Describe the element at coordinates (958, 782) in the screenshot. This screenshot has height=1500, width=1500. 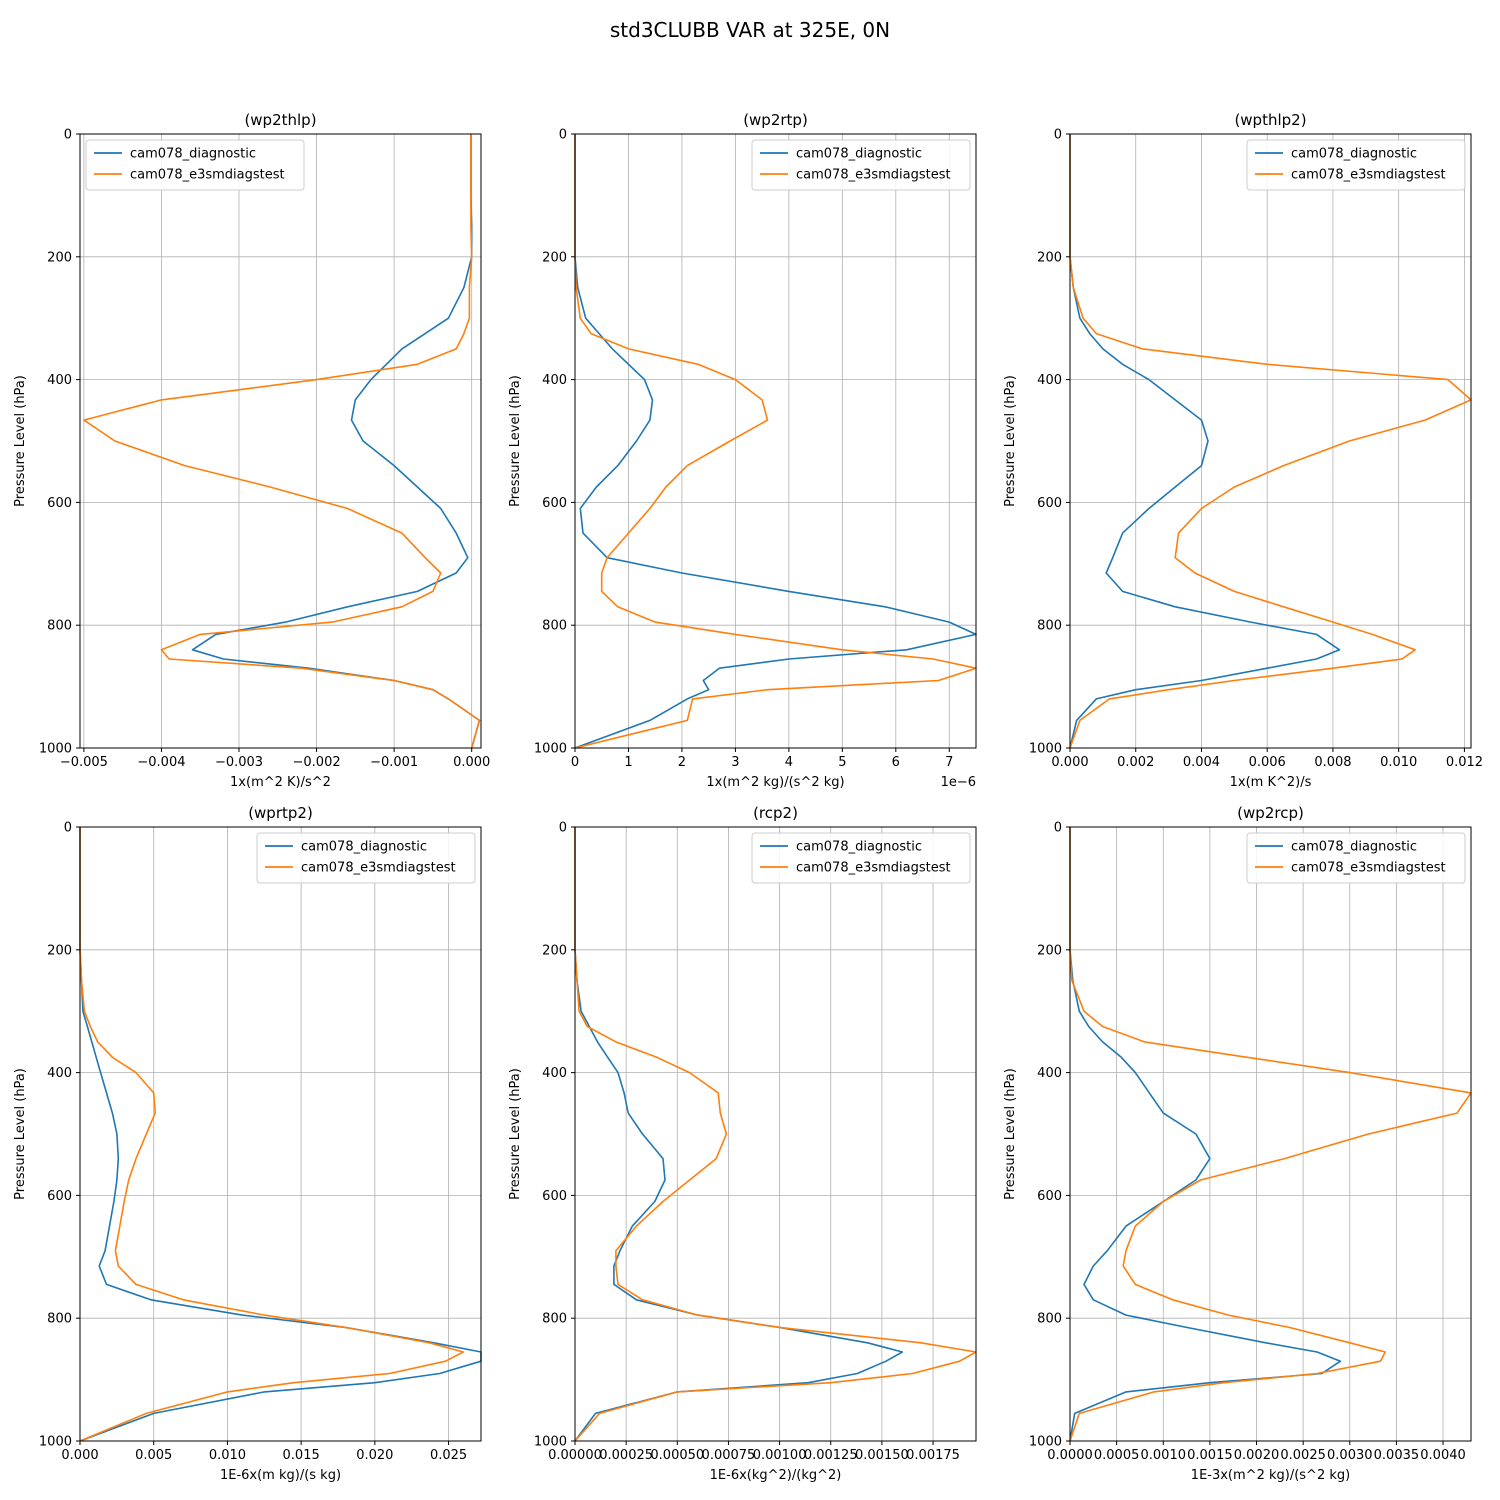
I see `x-offset-label: 1e−6` at that location.